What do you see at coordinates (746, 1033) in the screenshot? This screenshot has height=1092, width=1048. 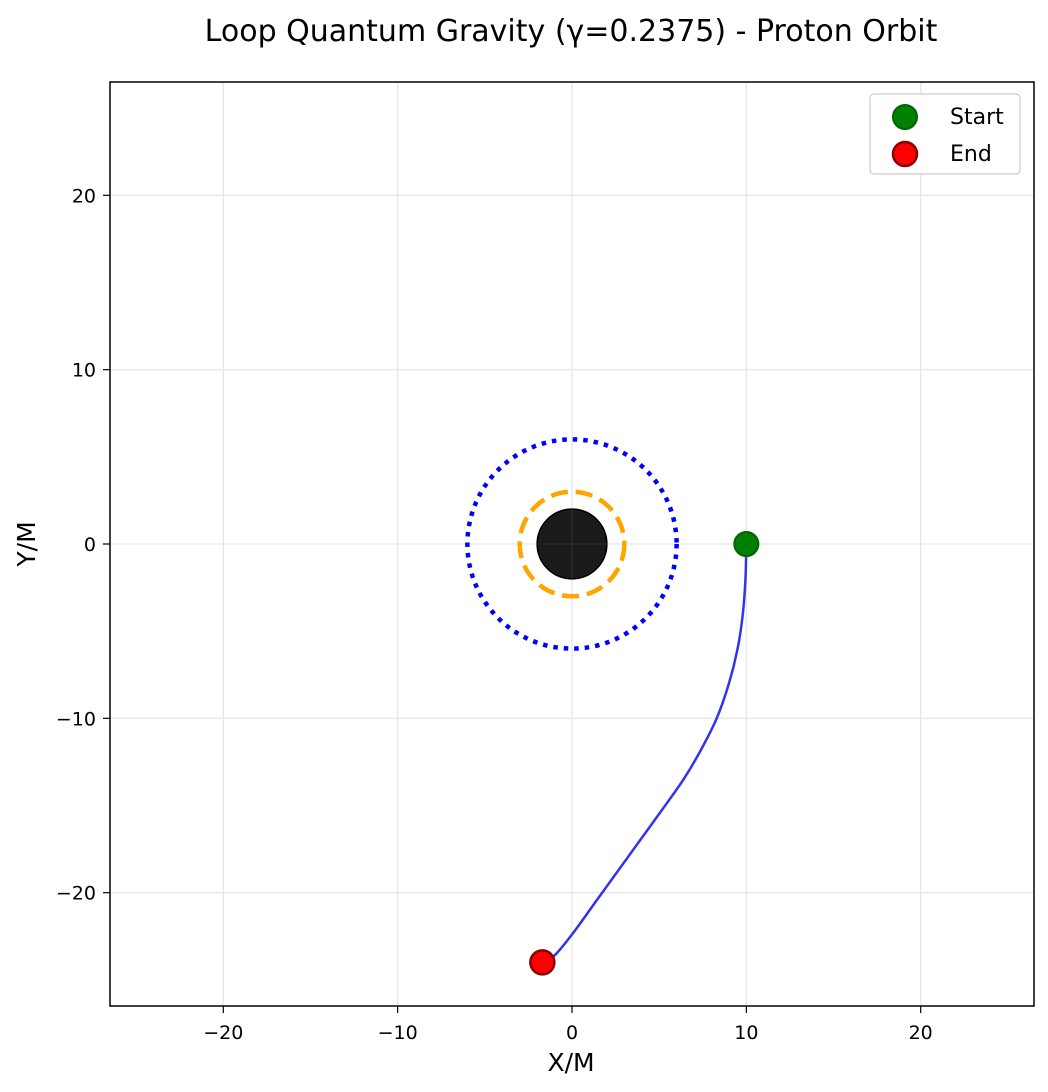 I see `x-tick-label: 10` at bounding box center [746, 1033].